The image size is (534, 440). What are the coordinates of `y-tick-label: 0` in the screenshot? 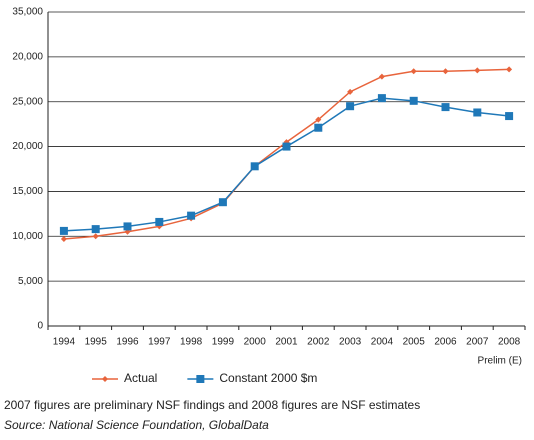 It's located at (40, 326).